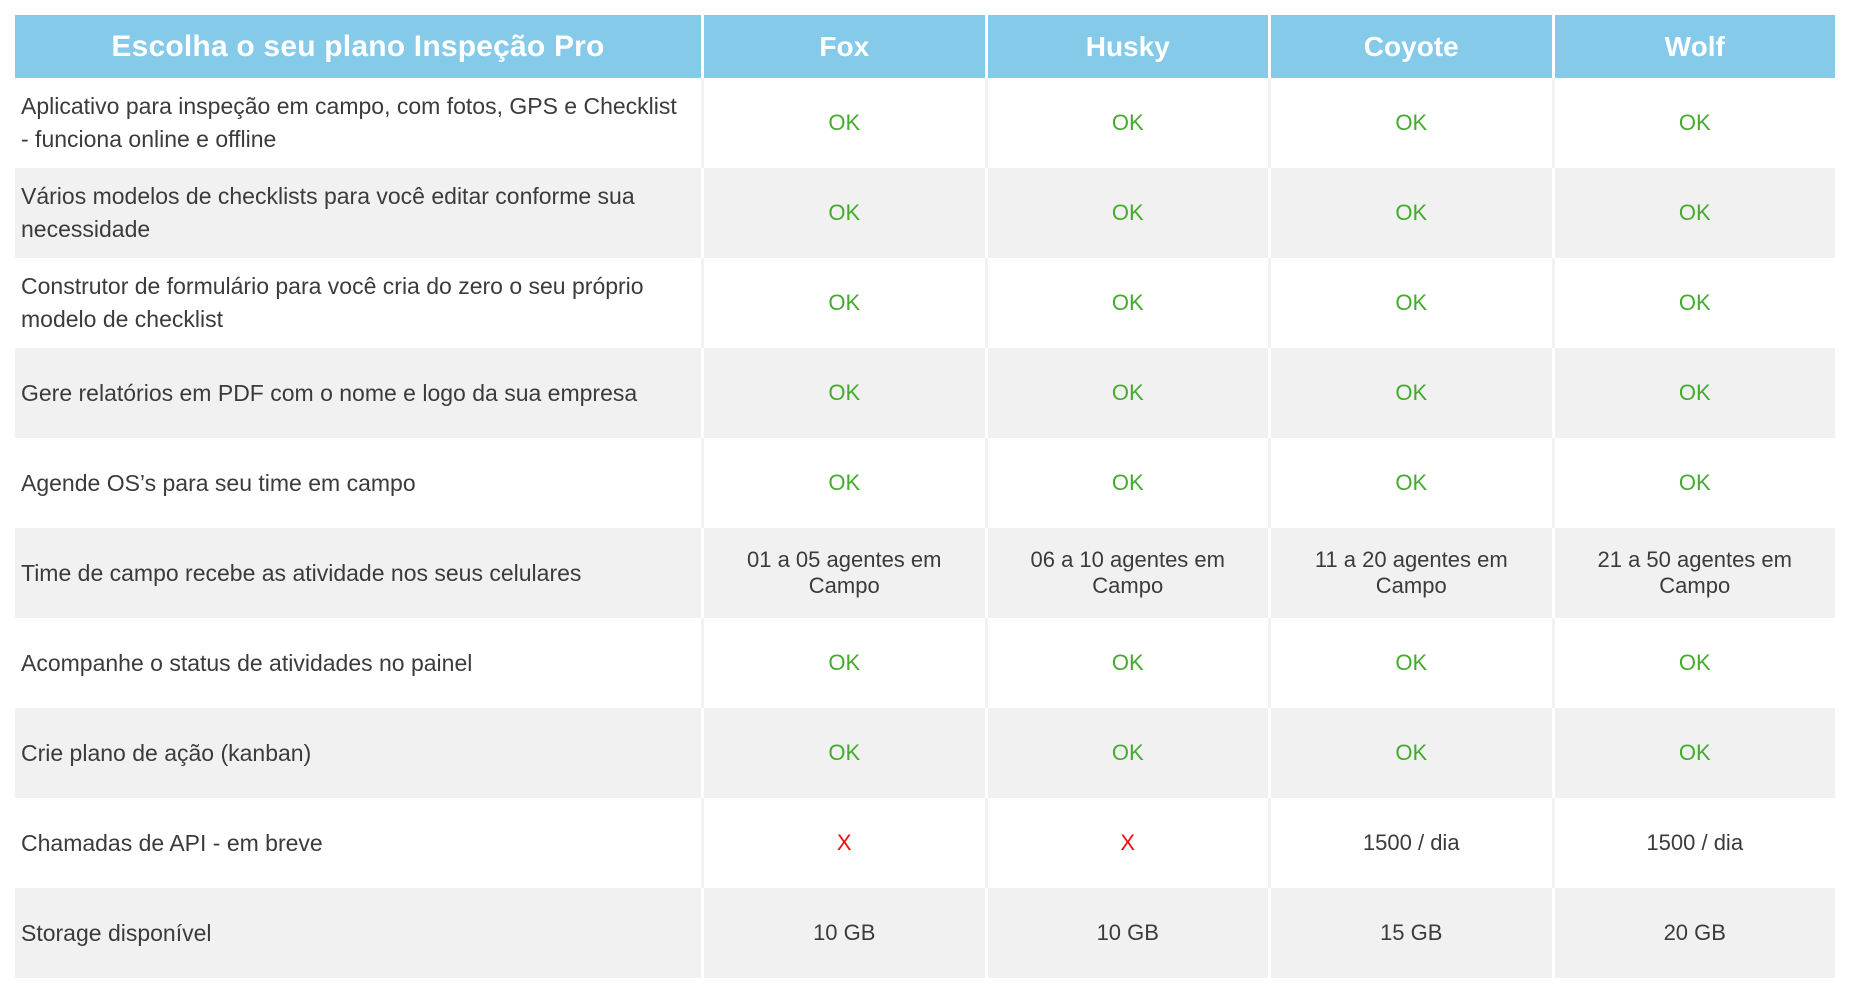  I want to click on plan-header-fox: Fox, so click(843, 46).